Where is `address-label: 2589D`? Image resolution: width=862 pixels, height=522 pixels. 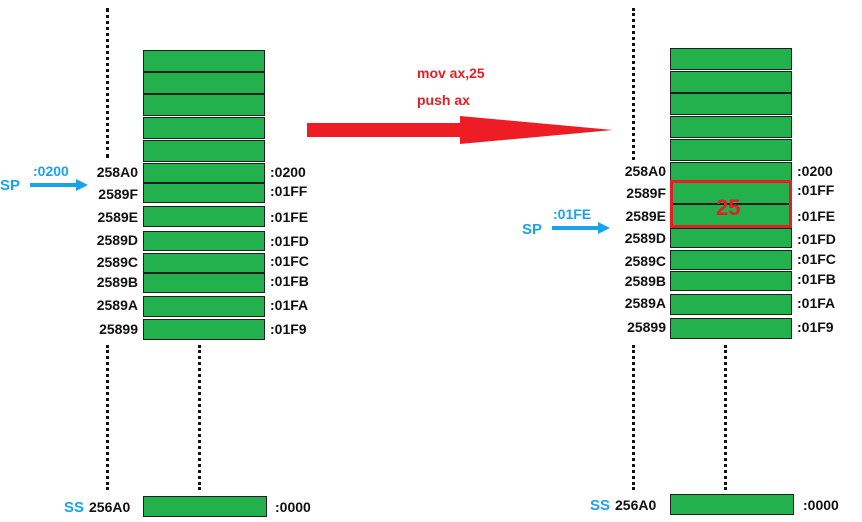 address-label: 2589D is located at coordinates (98, 240).